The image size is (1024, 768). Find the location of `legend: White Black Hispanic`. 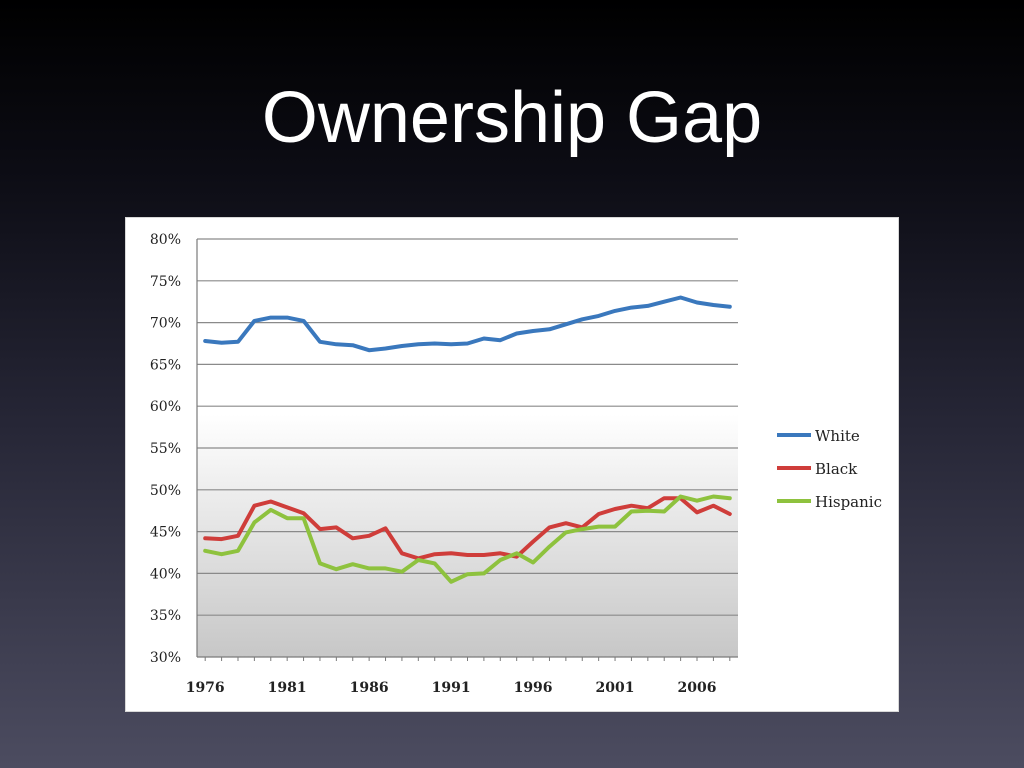

legend: White Black Hispanic is located at coordinates (829, 469).